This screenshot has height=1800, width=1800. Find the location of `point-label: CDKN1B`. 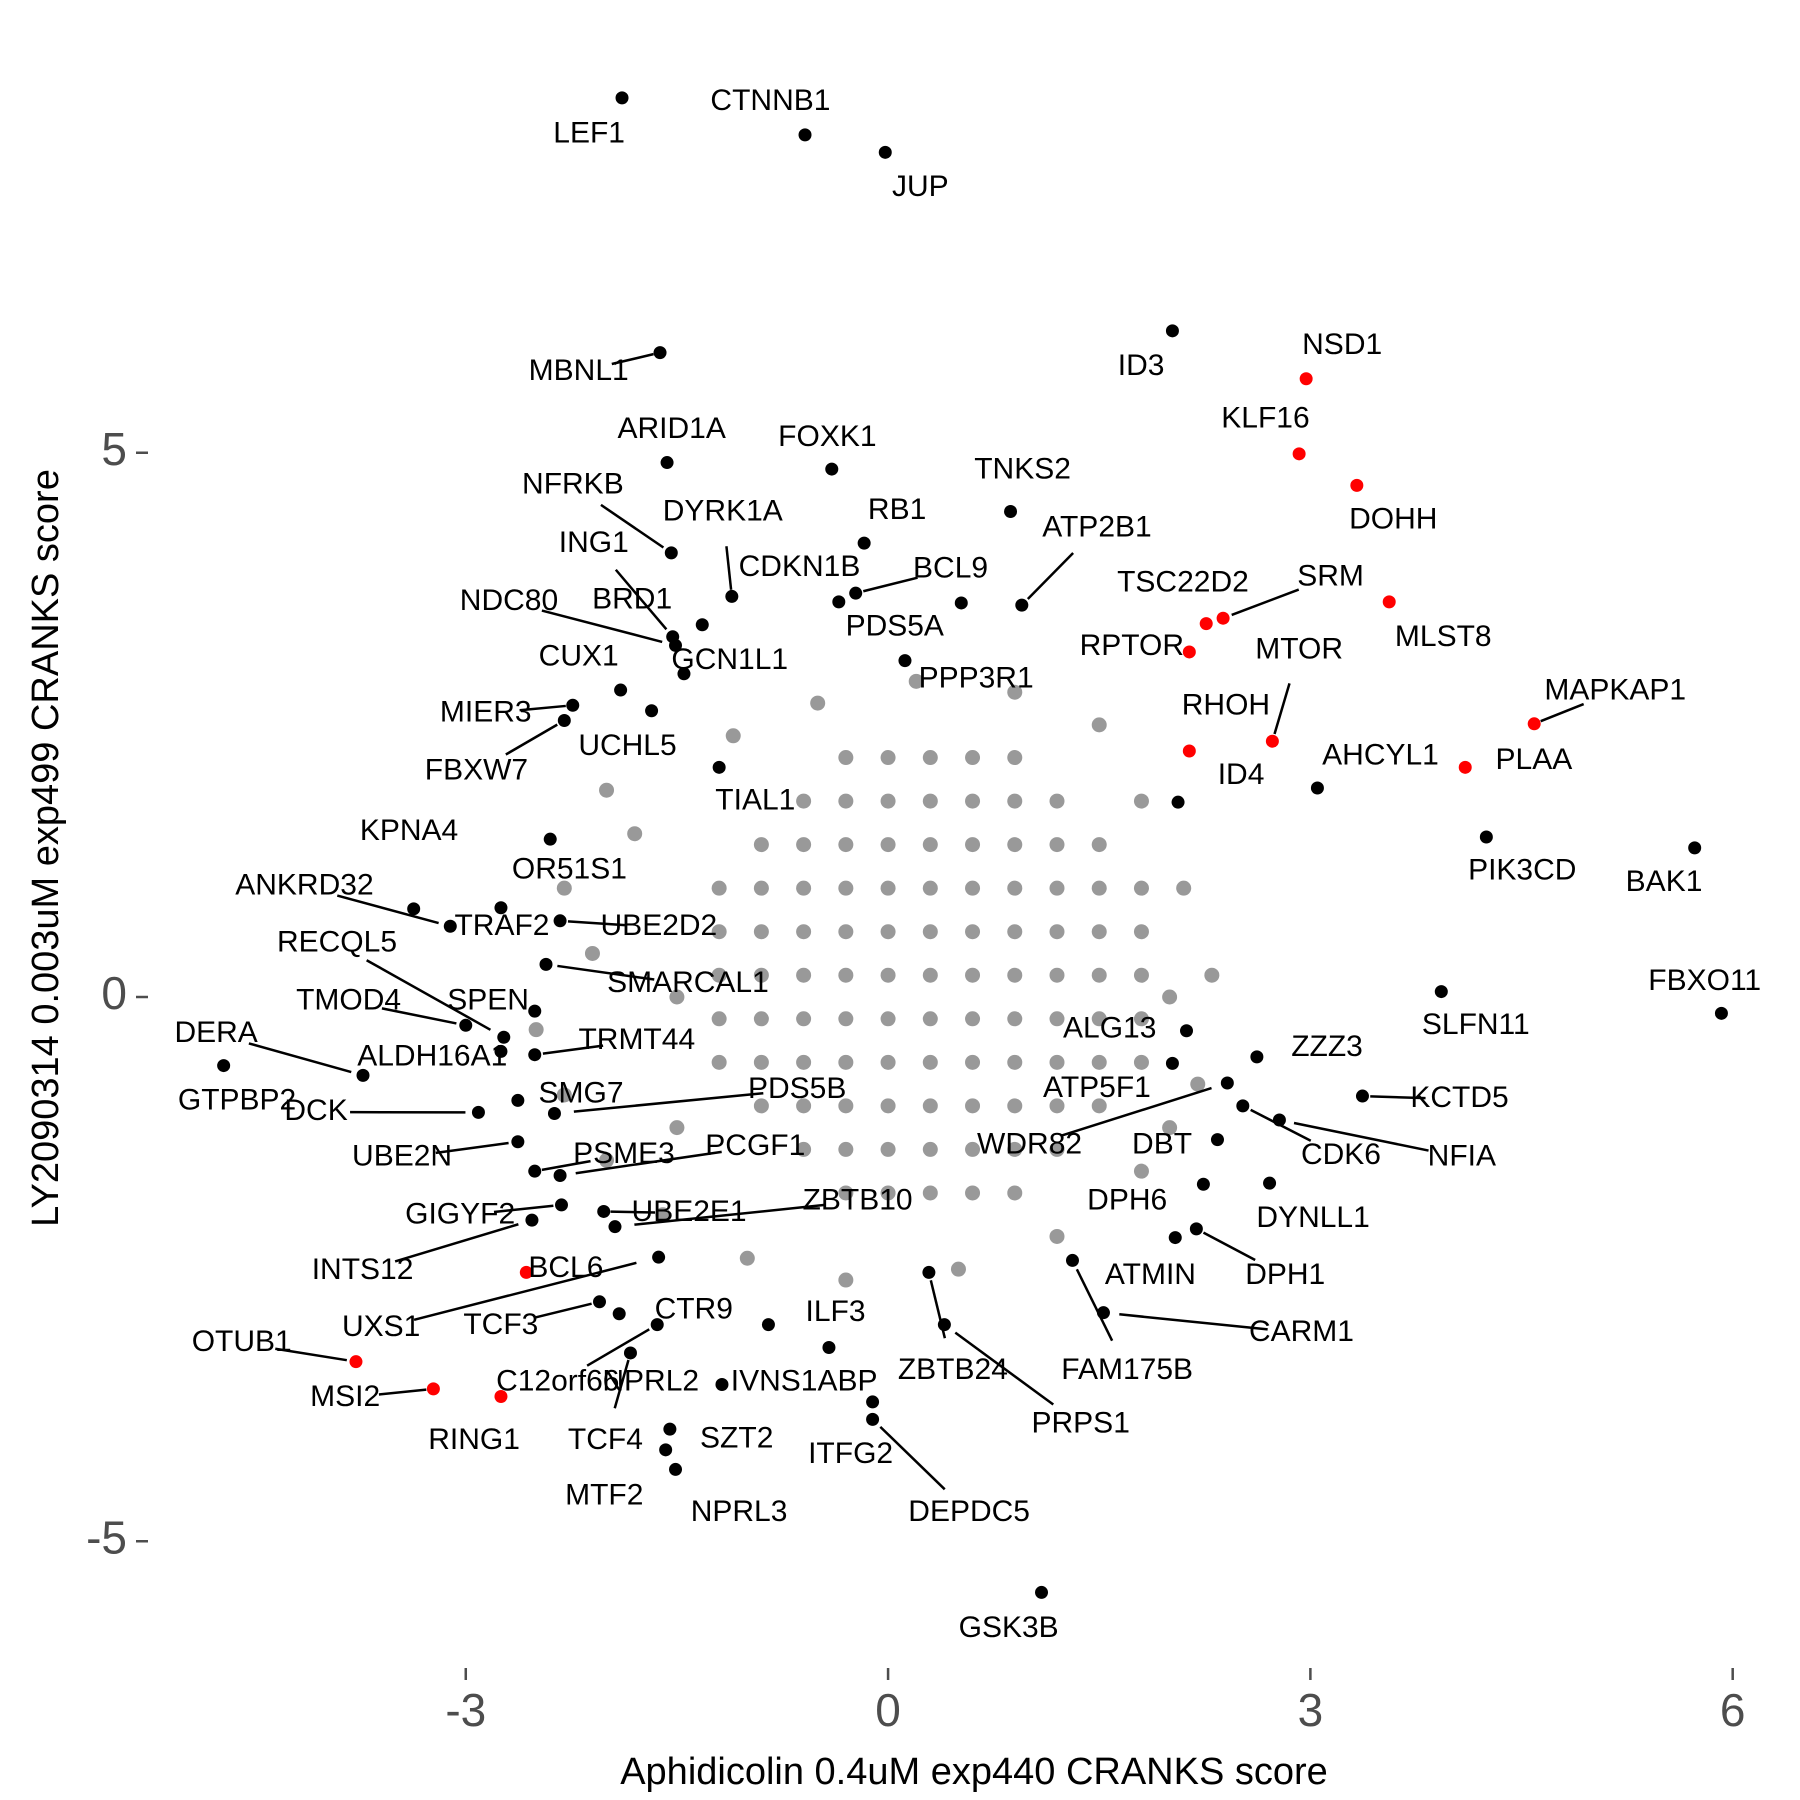

point-label: CDKN1B is located at coordinates (800, 566).